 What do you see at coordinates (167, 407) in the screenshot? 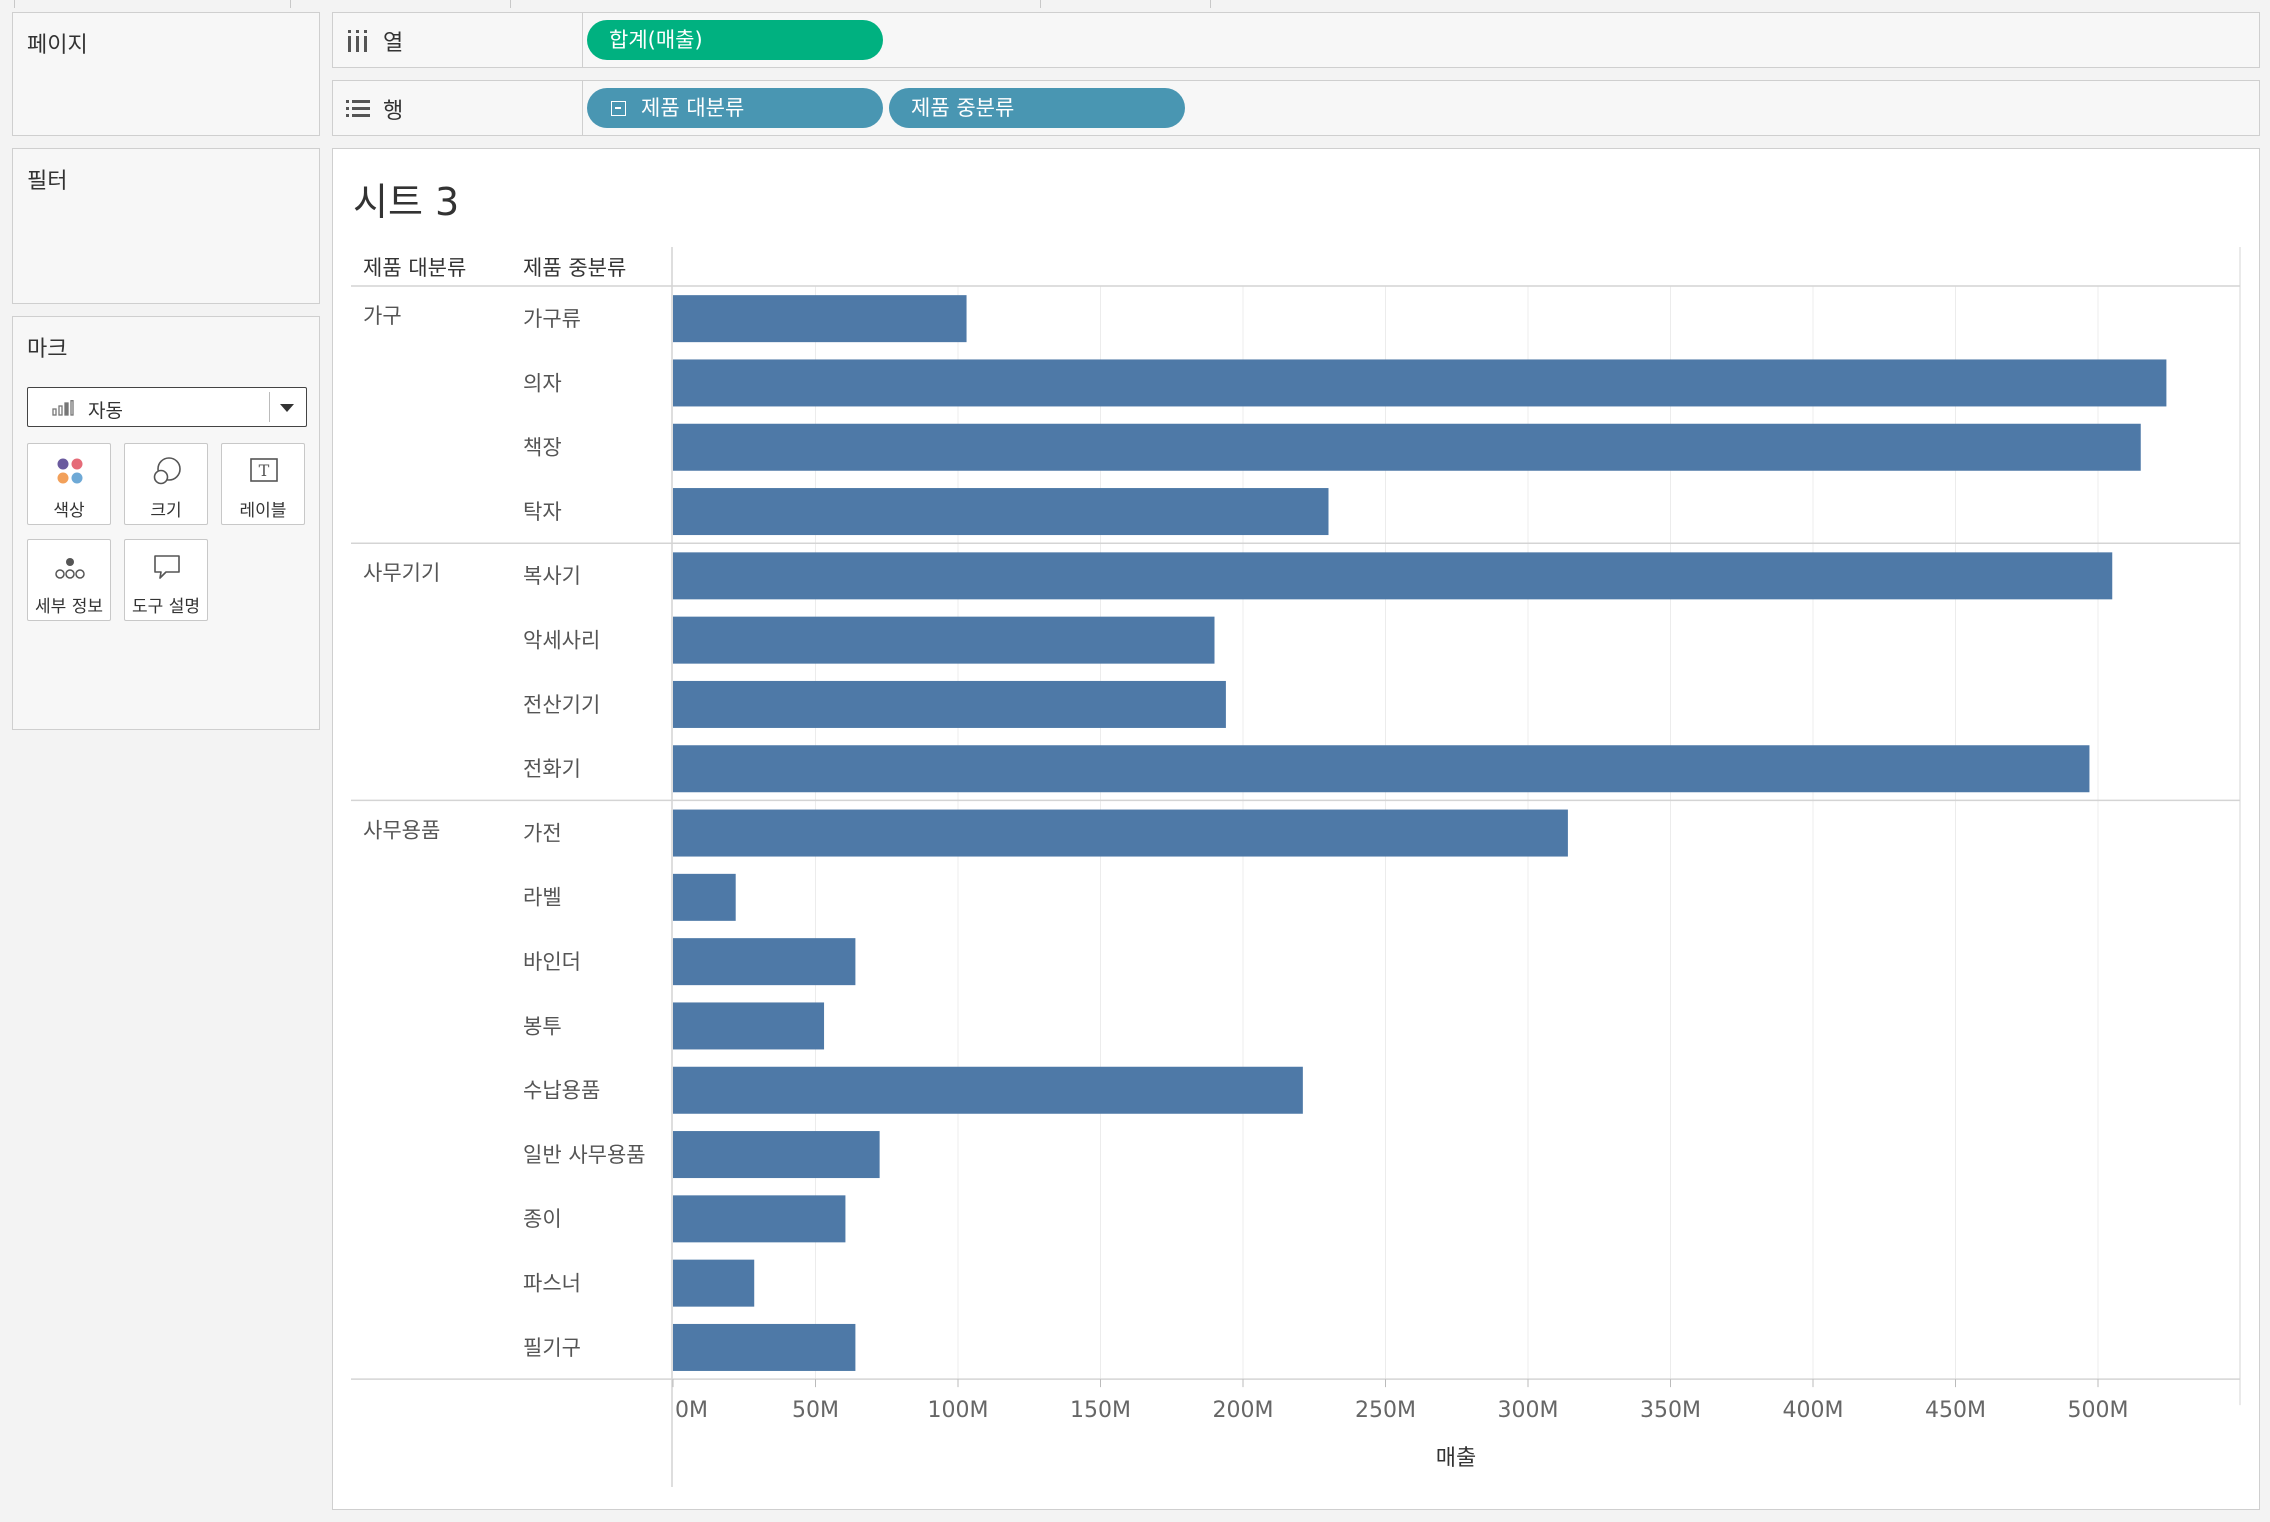
I see `mark-type-dropdown: 자동` at bounding box center [167, 407].